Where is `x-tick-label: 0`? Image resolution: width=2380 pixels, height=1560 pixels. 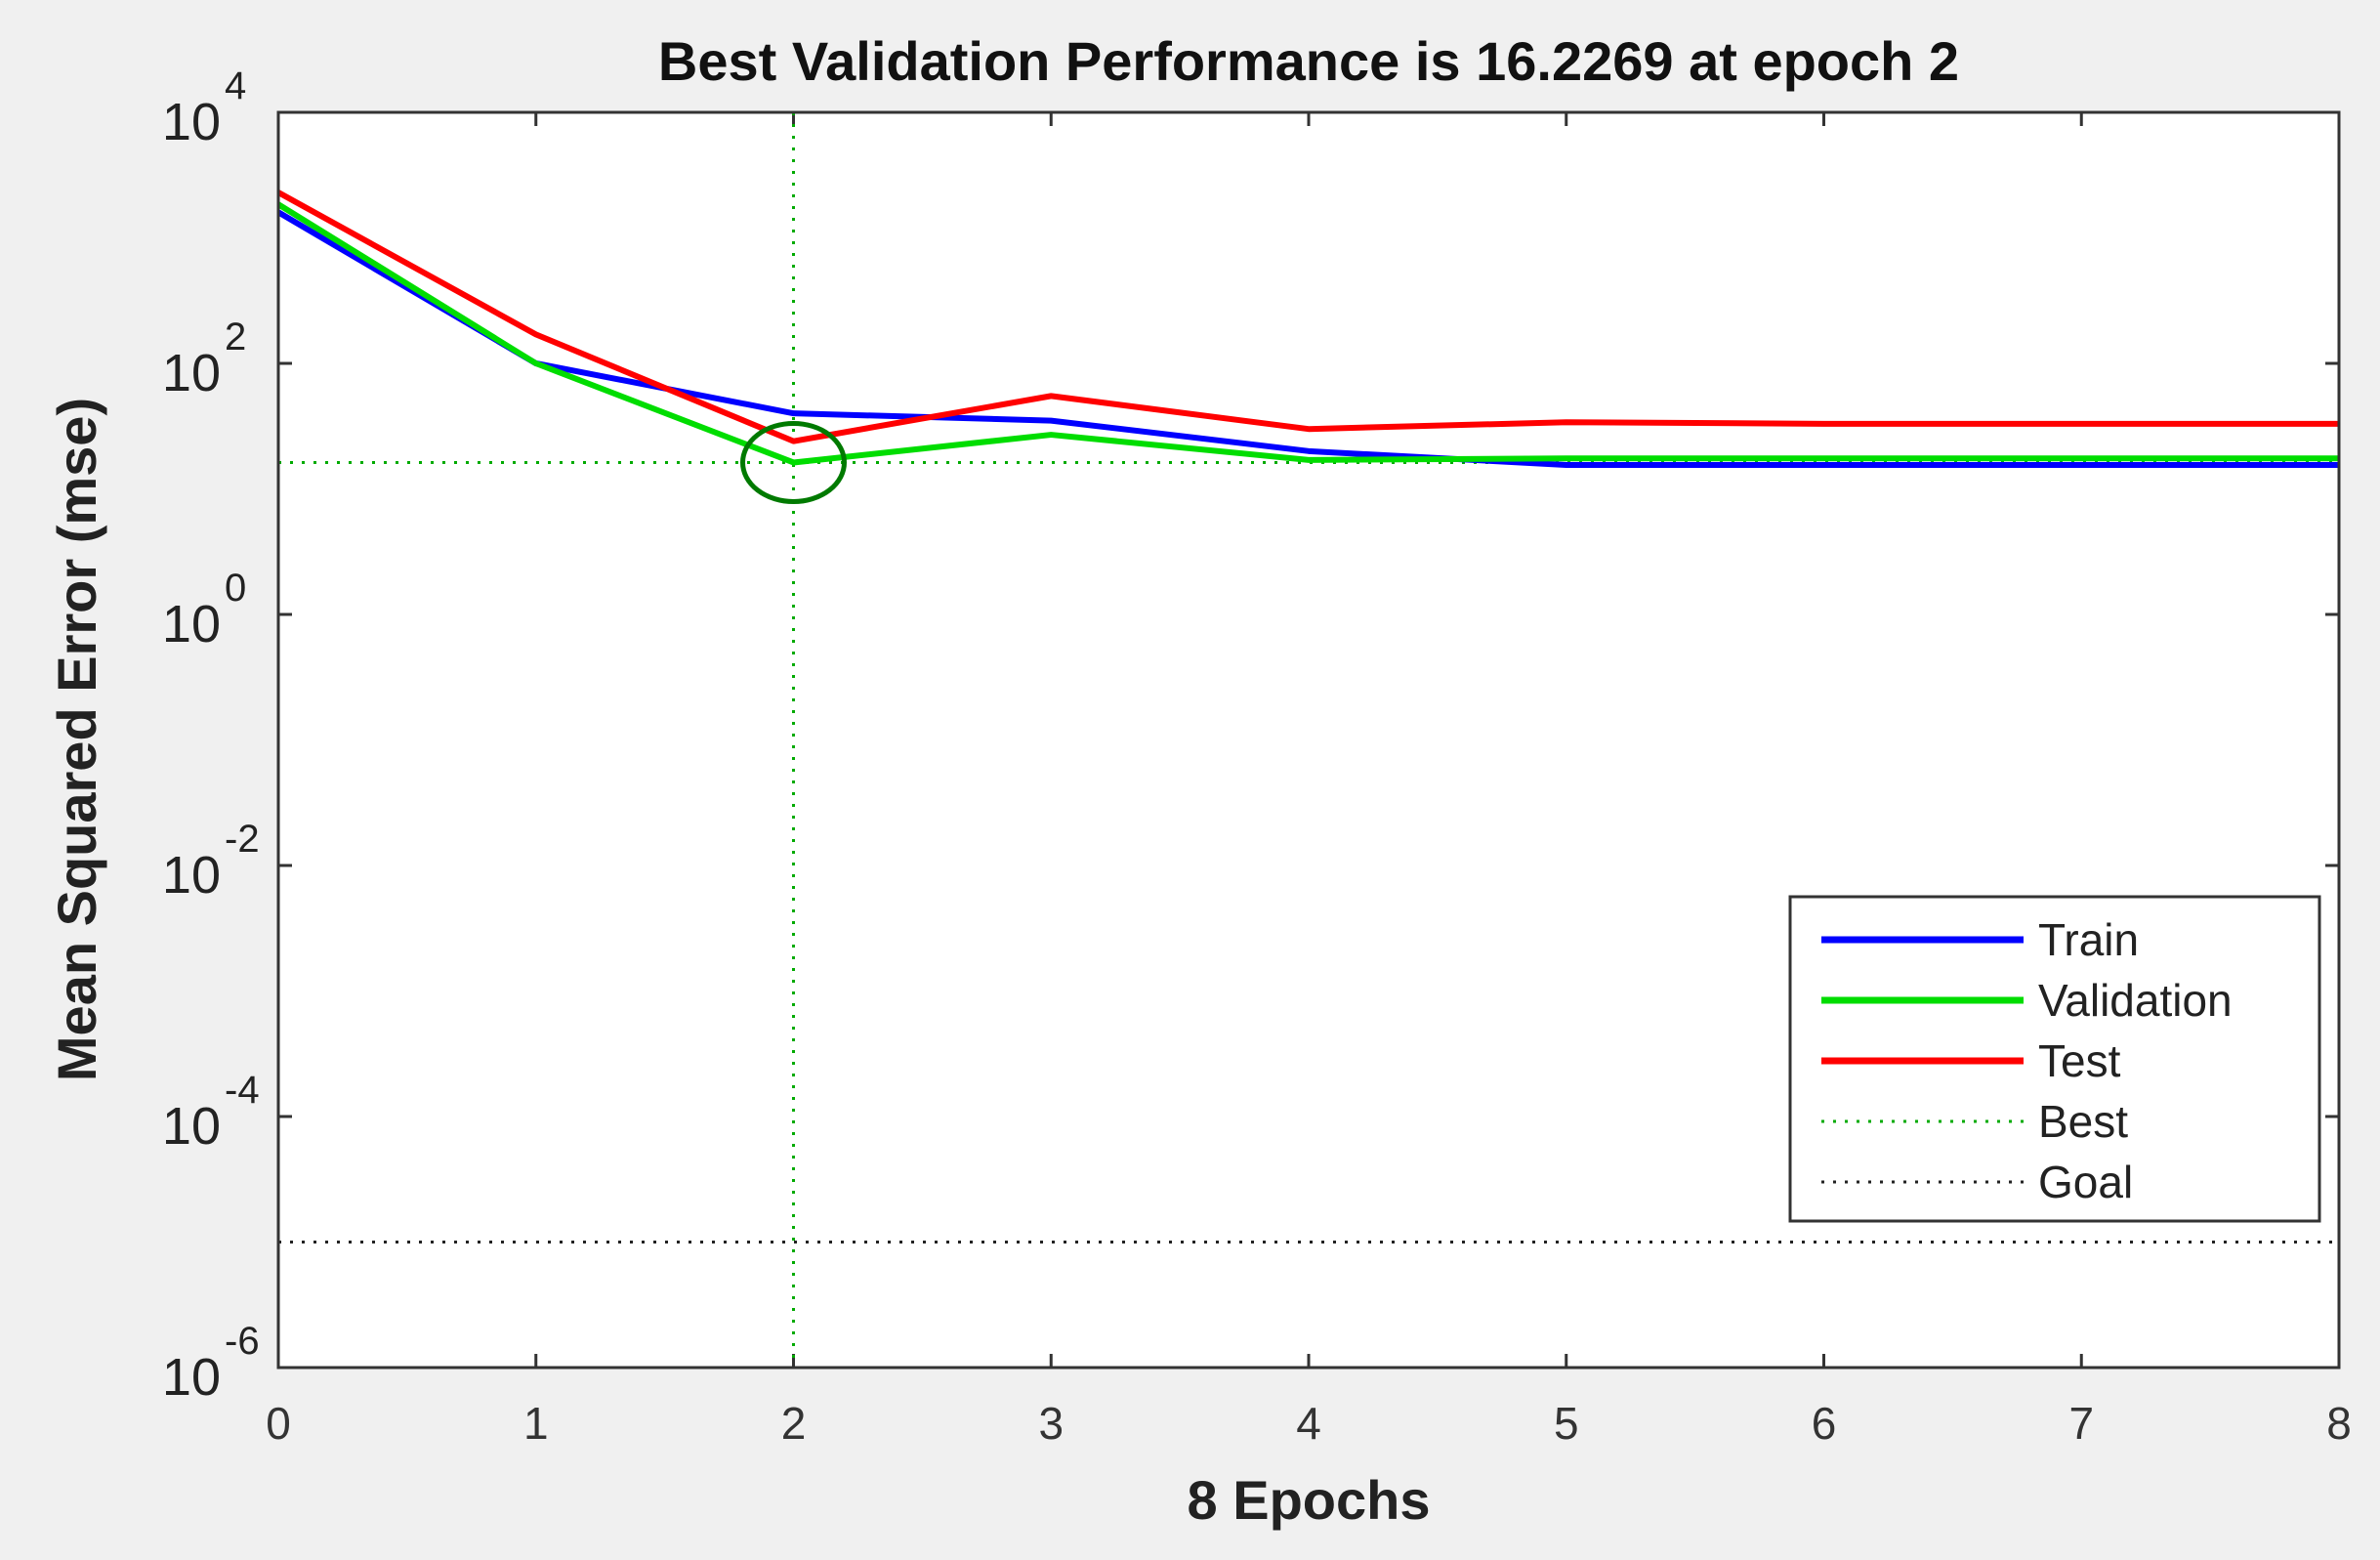 x-tick-label: 0 is located at coordinates (278, 1423).